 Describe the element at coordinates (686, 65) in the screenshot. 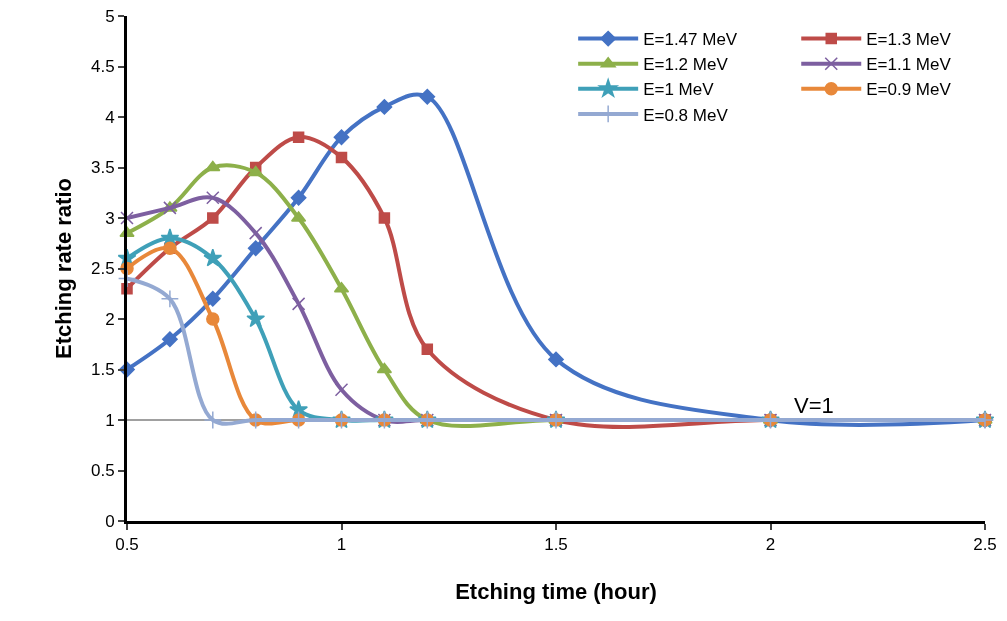

I see `legend-label: E=1.2 MeV` at that location.